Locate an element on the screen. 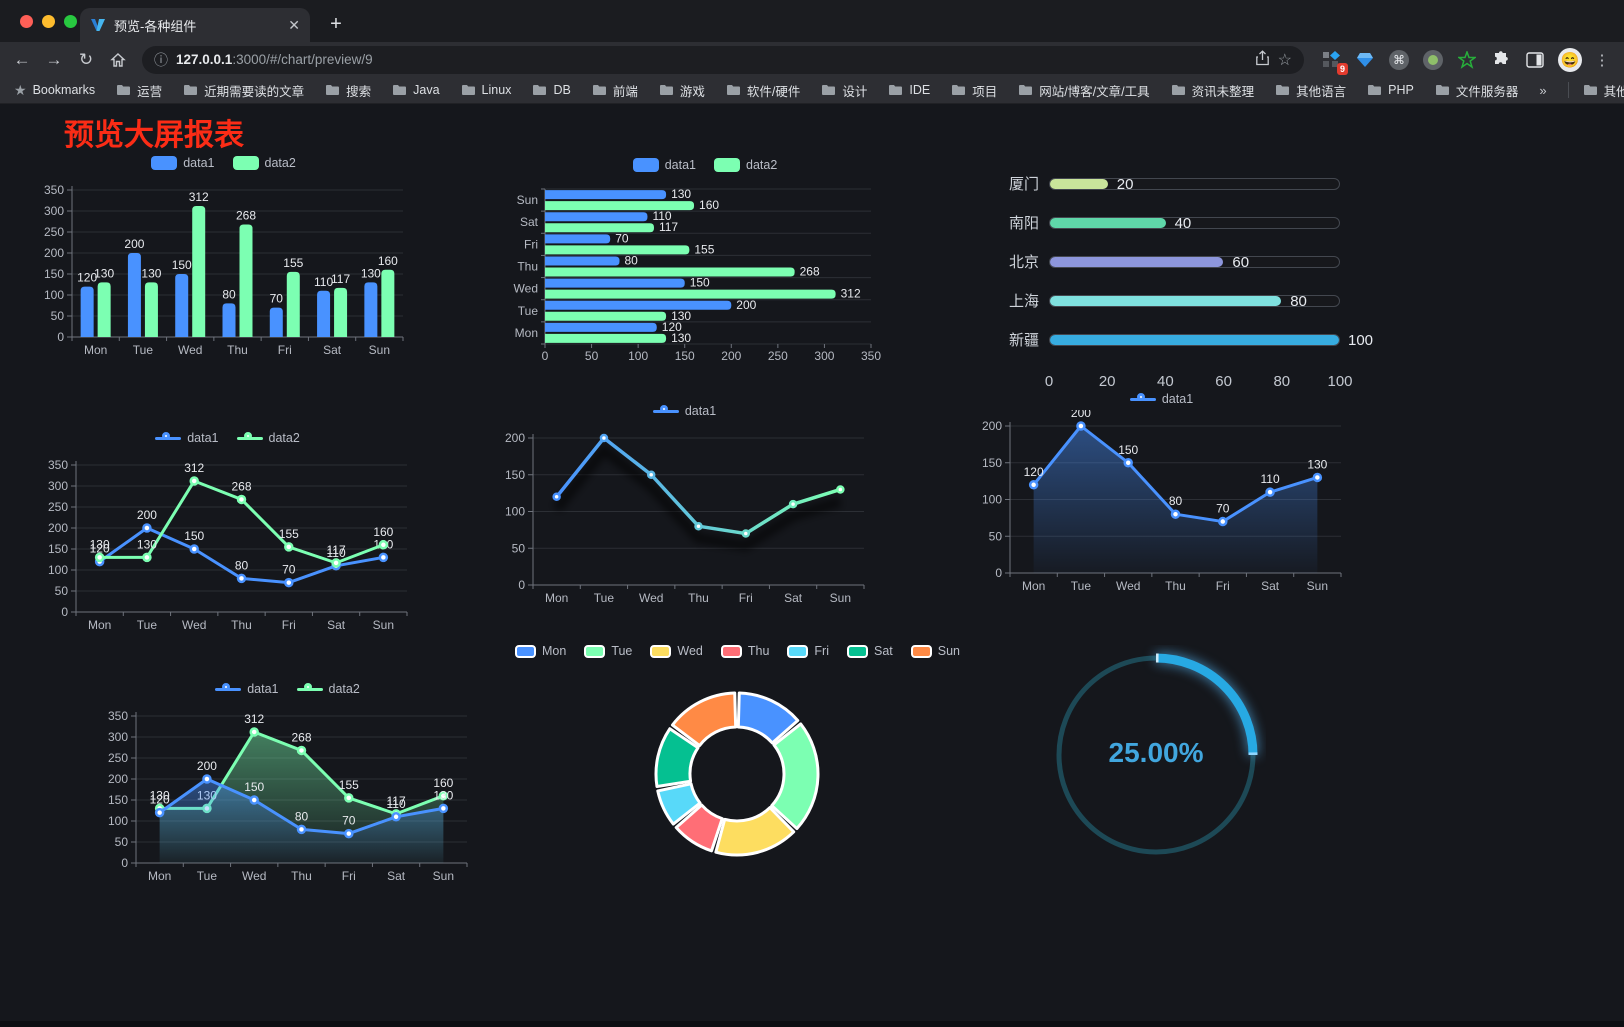  extension-command-icon: ⌘ is located at coordinates (1399, 60).